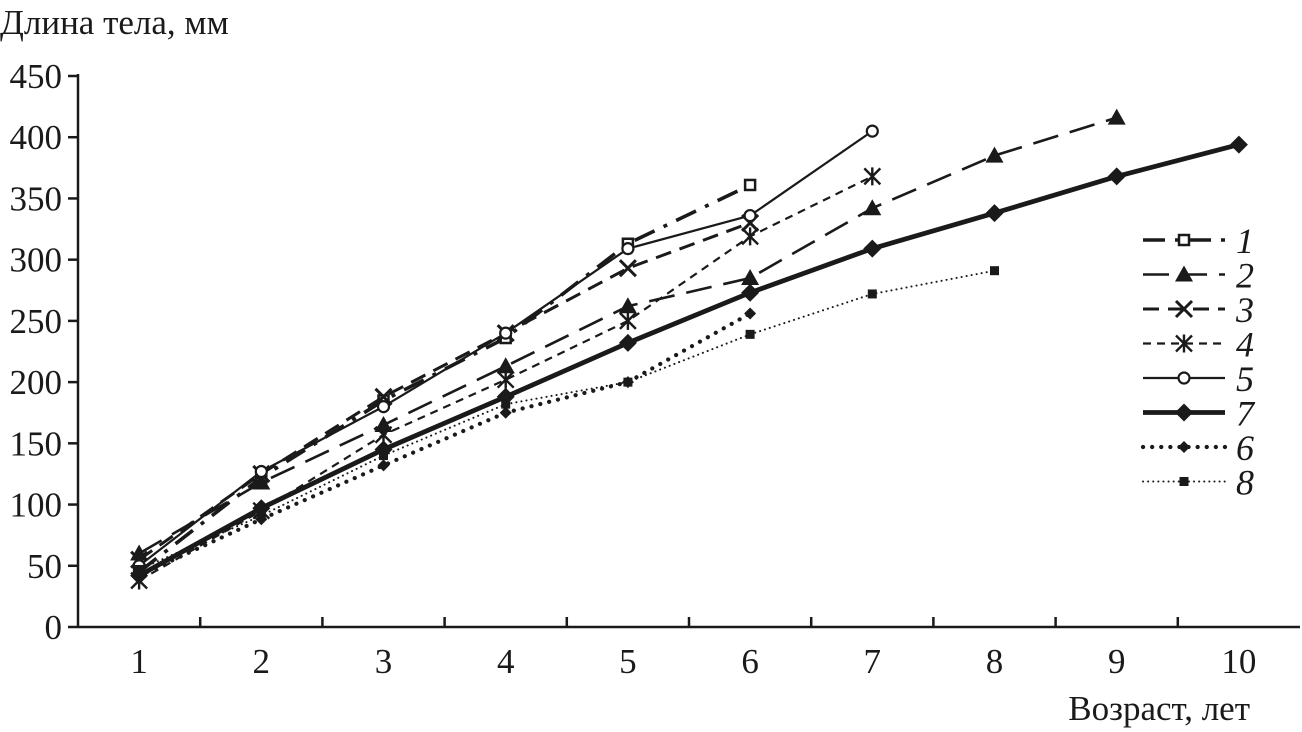 The image size is (1302, 732). I want to click on legend-label-8: 8, so click(1245, 483).